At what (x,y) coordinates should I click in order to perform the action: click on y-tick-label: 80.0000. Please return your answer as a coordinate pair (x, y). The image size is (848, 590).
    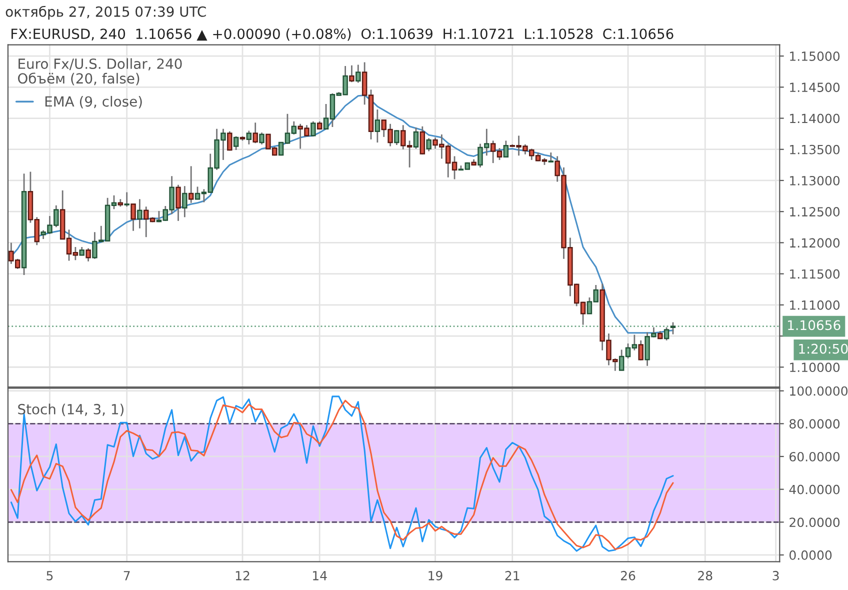
    Looking at the image, I should click on (815, 424).